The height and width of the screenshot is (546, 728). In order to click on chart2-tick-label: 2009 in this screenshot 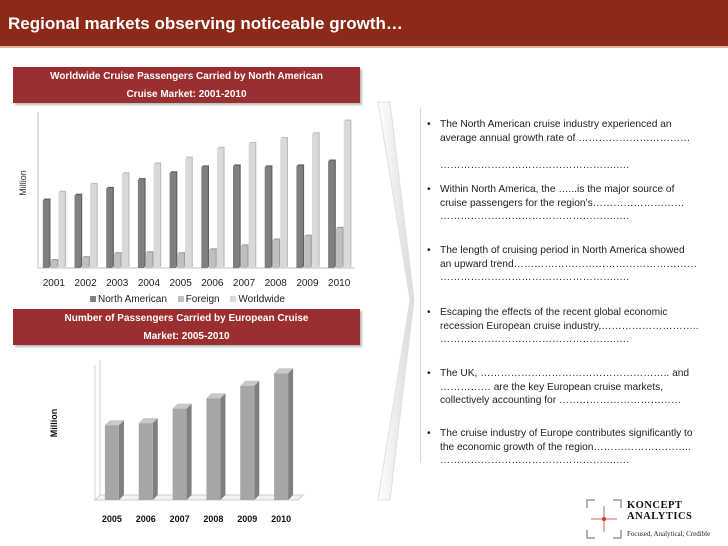, I will do `click(247, 519)`.